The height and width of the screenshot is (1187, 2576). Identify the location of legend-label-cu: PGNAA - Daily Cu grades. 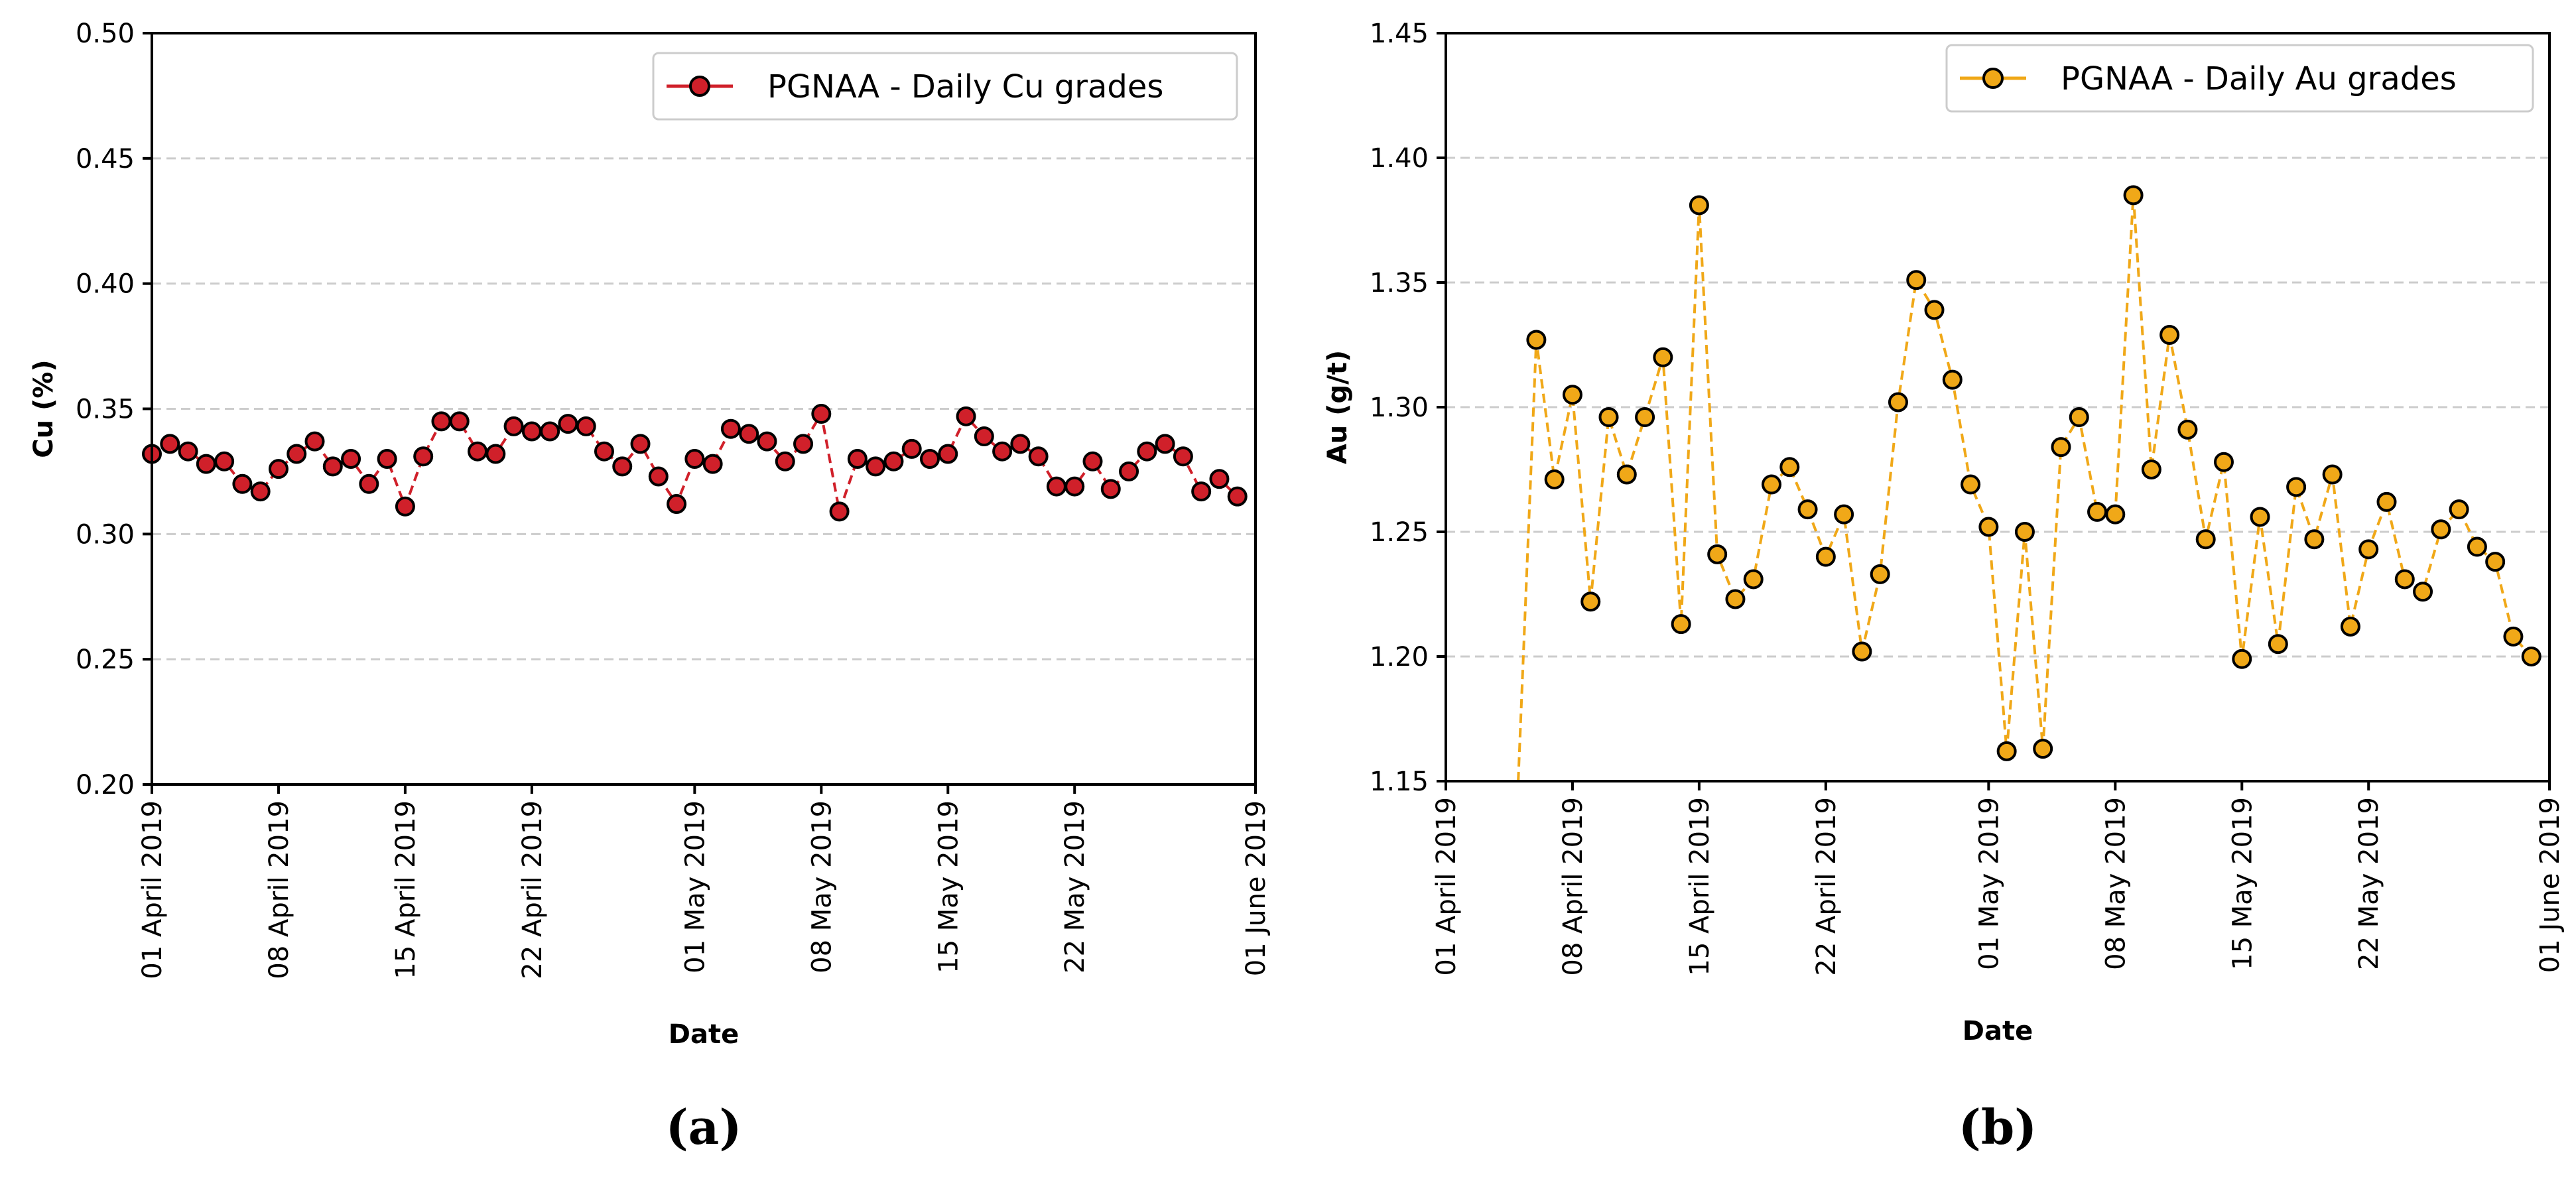
(965, 87).